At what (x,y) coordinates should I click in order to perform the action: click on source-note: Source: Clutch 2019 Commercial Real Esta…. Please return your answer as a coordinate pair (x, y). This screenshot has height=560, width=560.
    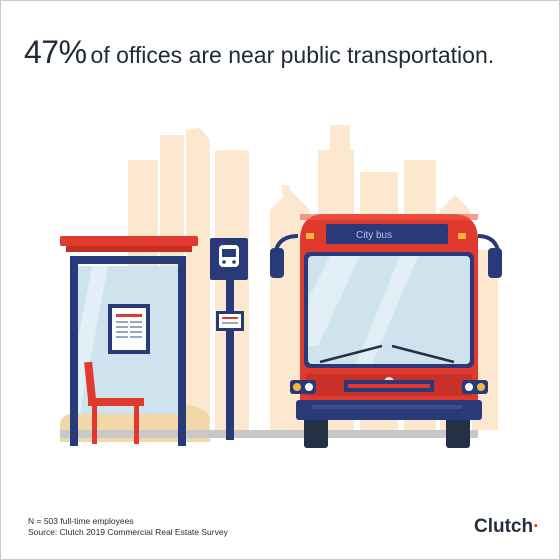
    Looking at the image, I should click on (128, 532).